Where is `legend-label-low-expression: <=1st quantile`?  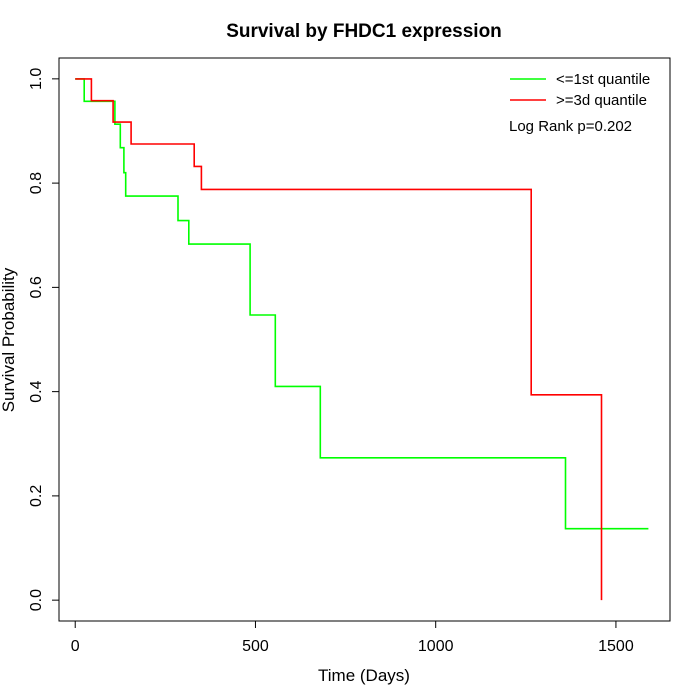 legend-label-low-expression: <=1st quantile is located at coordinates (603, 79).